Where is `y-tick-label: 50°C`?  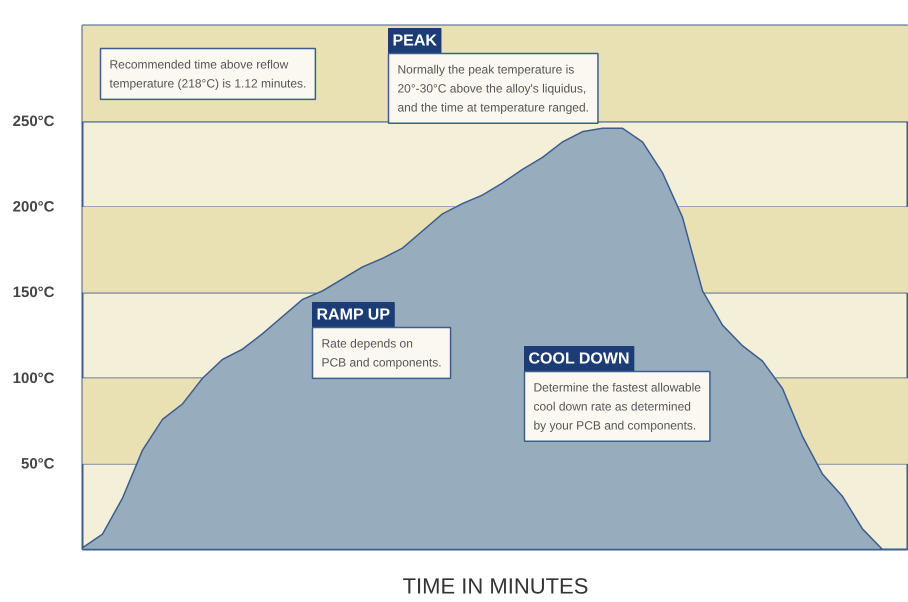 y-tick-label: 50°C is located at coordinates (37, 463).